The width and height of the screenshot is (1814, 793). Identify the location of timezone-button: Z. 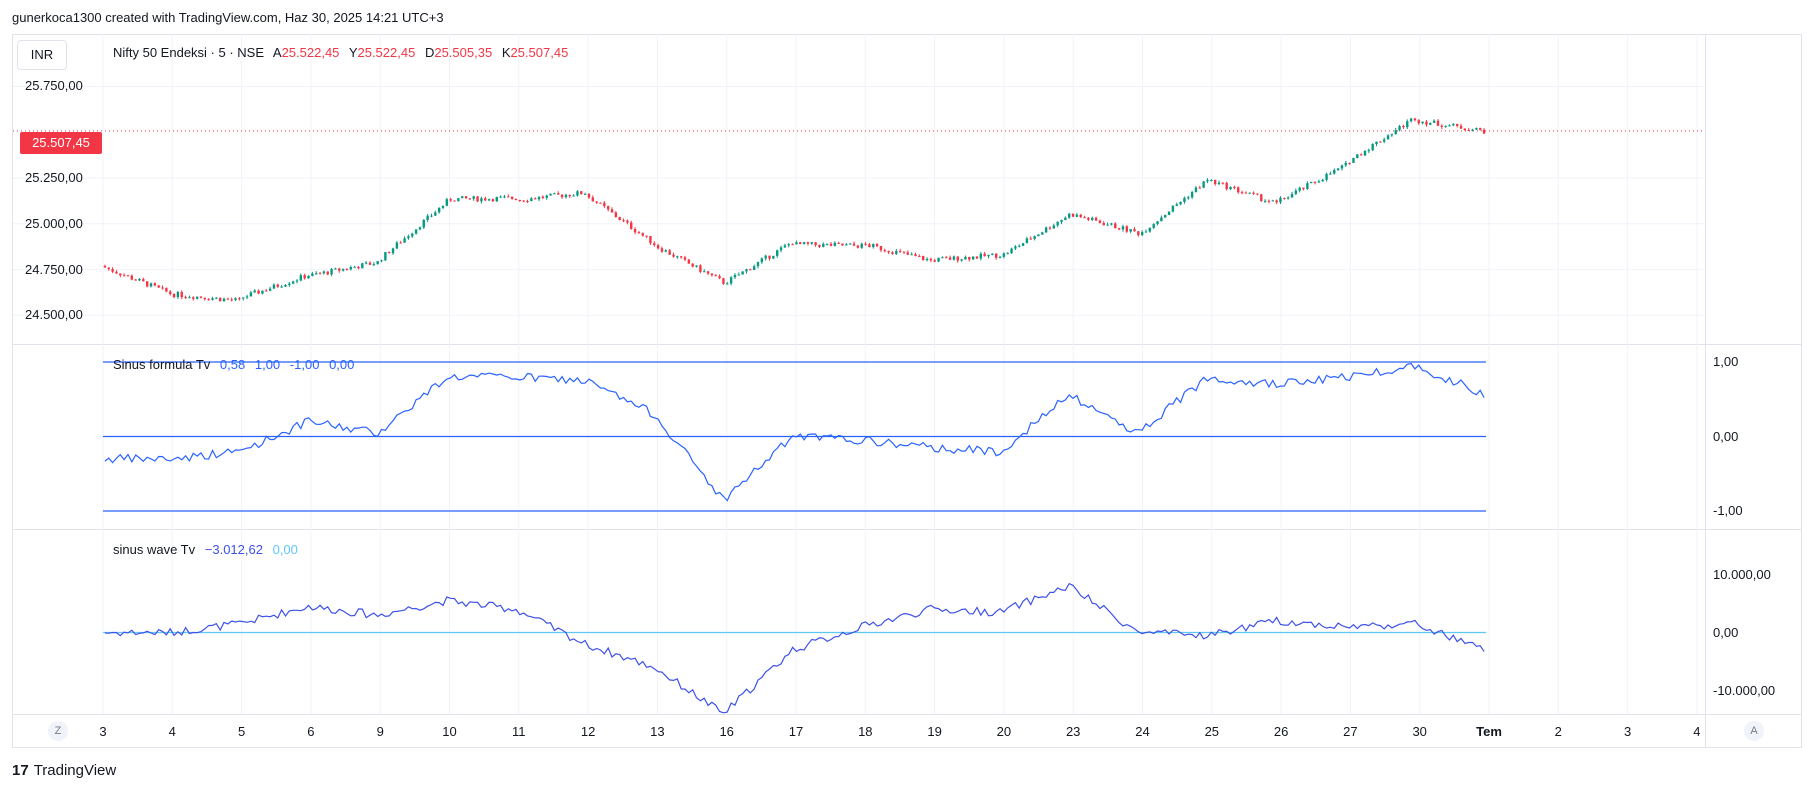
(58, 731).